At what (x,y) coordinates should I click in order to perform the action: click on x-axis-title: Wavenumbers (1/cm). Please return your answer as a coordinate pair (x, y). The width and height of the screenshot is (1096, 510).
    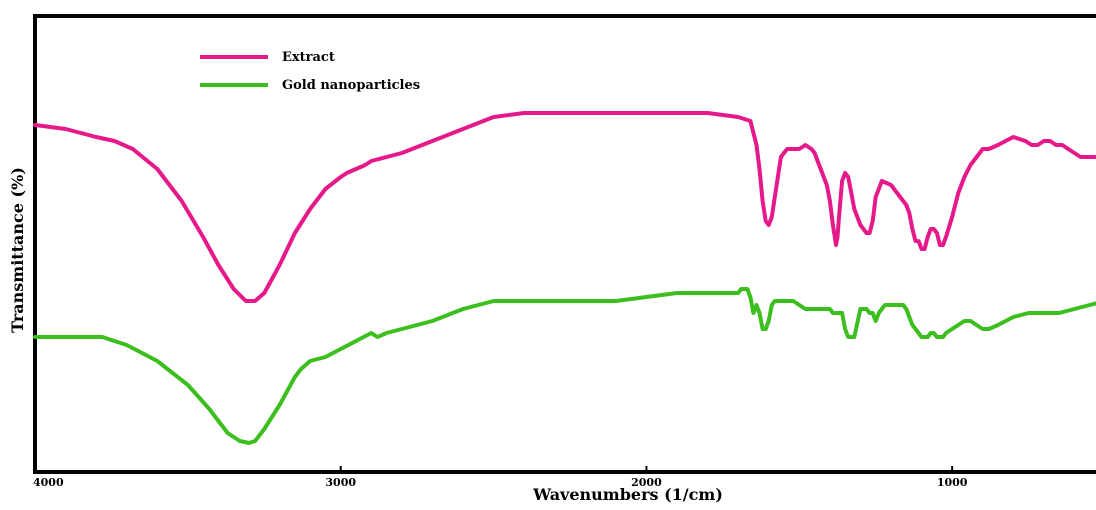
    Looking at the image, I should click on (627, 494).